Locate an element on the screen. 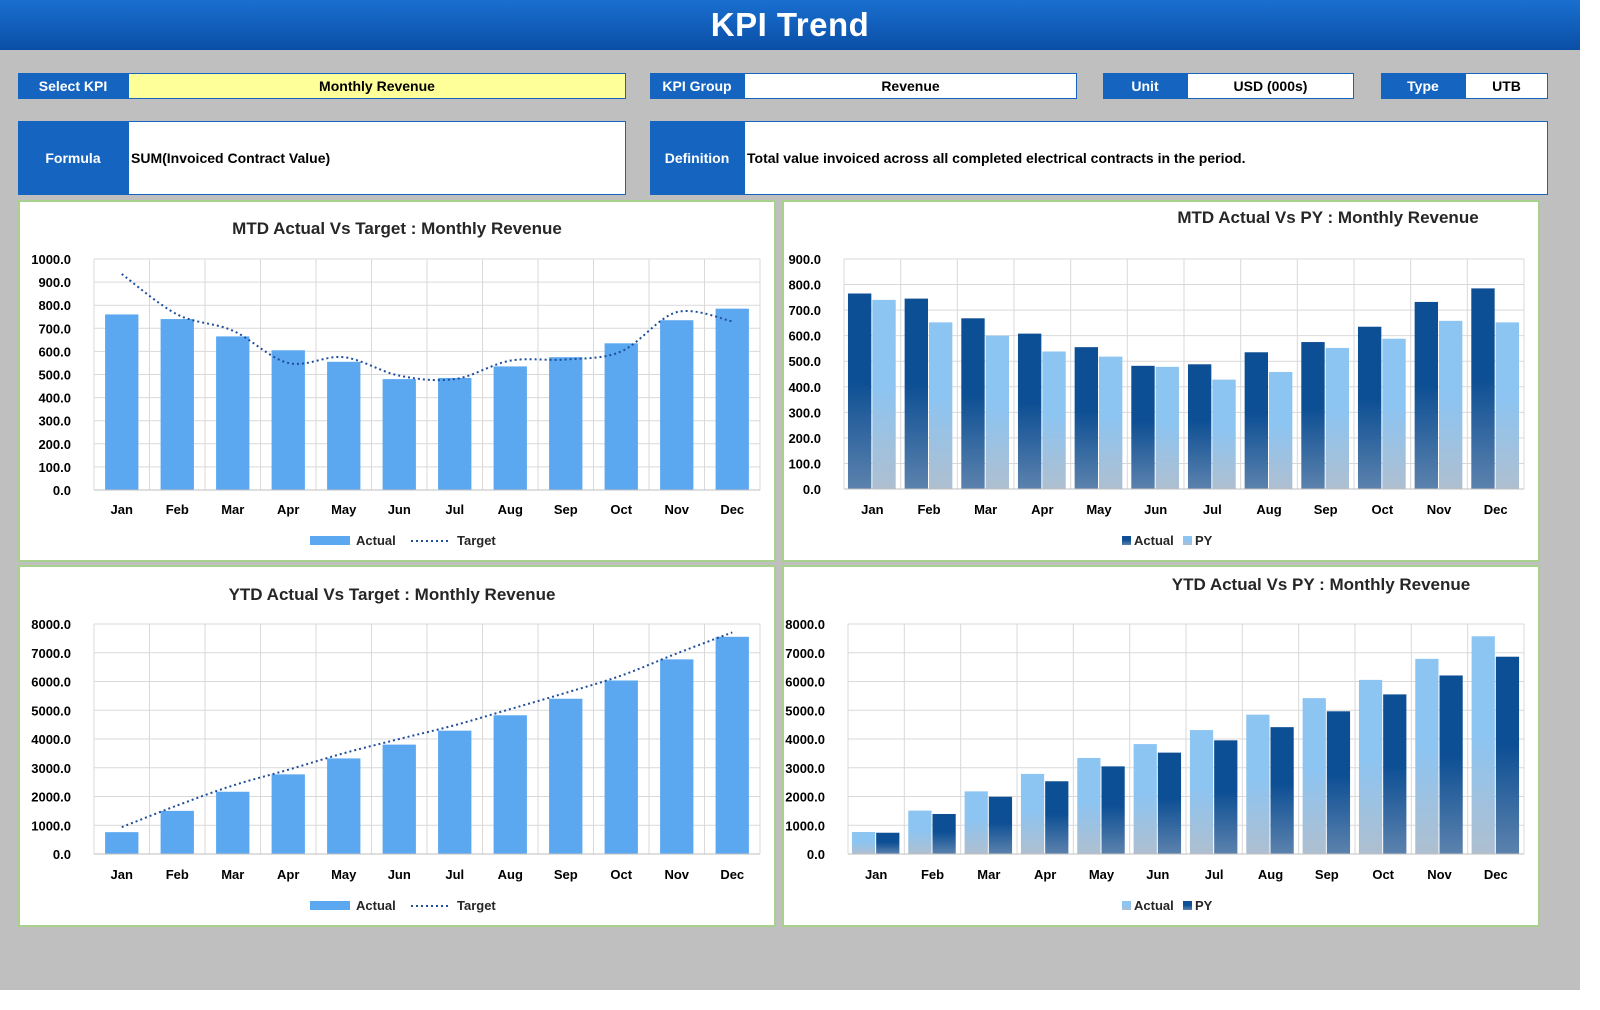  y-tick-label: 8000.0 is located at coordinates (51, 624).